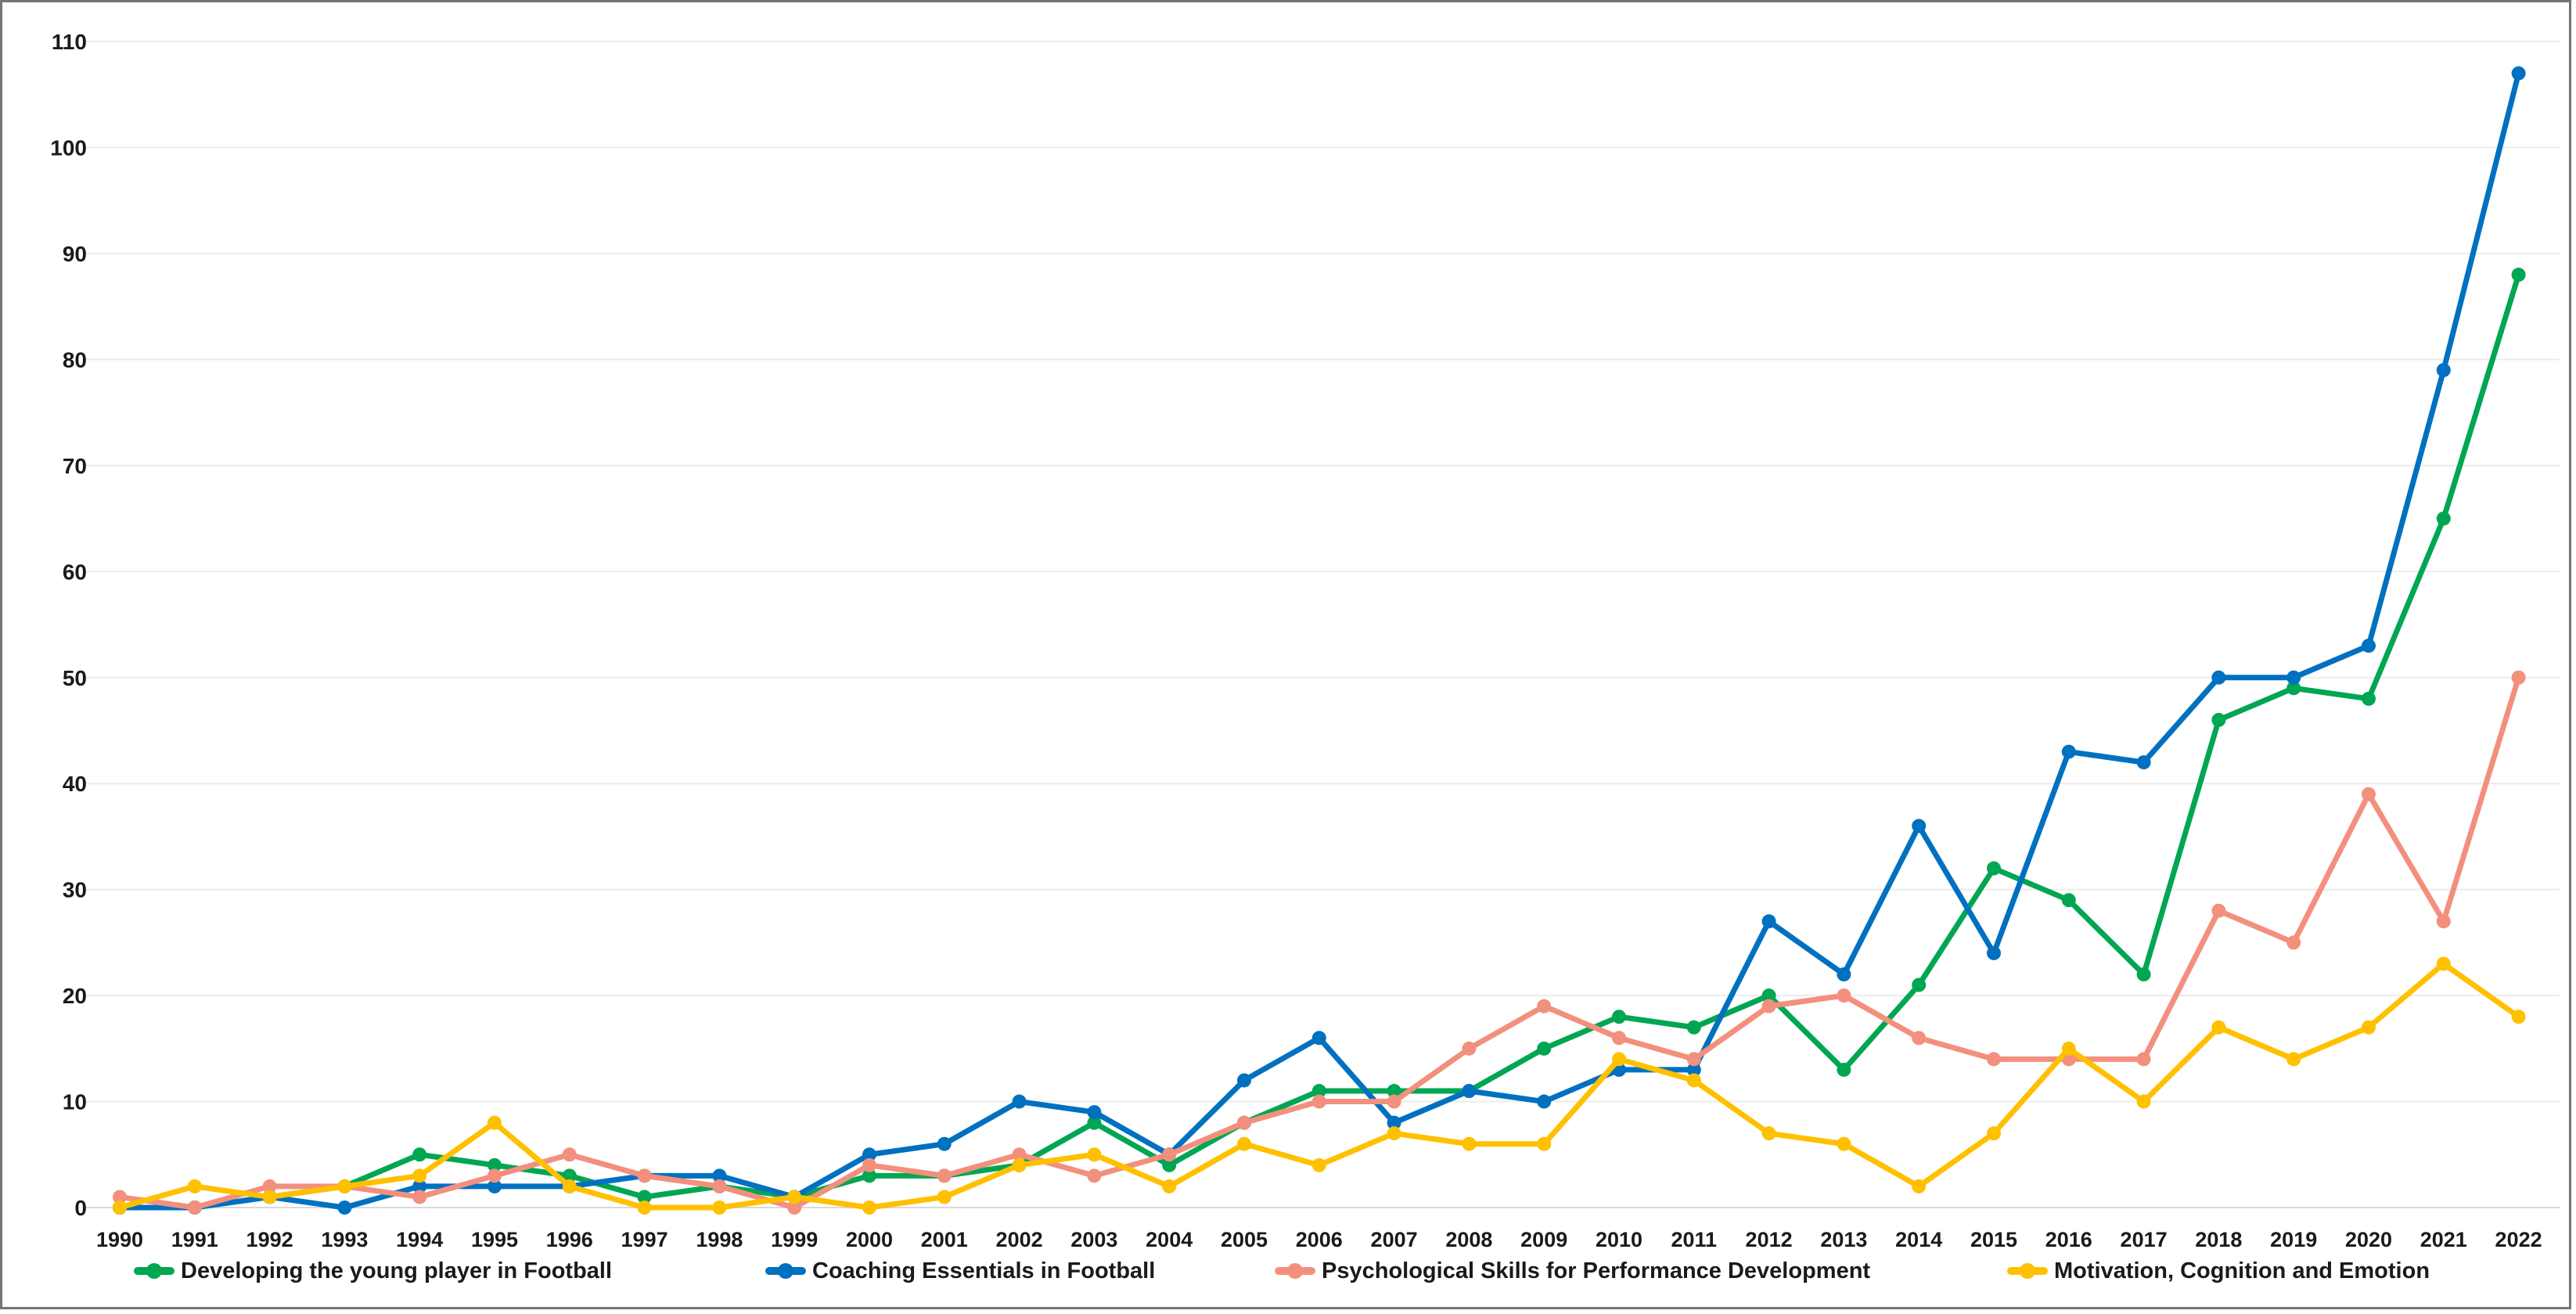 This screenshot has width=2576, height=1314. Describe the element at coordinates (2027, 1271) in the screenshot. I see `legend-marker-motivation-icon` at that location.